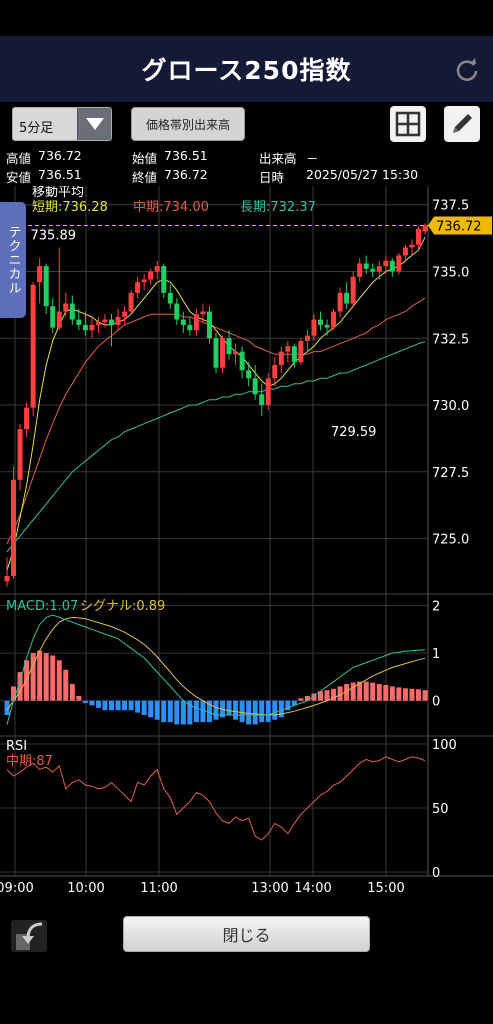 The width and height of the screenshot is (493, 1024). I want to click on status-bar, so click(246, 18).